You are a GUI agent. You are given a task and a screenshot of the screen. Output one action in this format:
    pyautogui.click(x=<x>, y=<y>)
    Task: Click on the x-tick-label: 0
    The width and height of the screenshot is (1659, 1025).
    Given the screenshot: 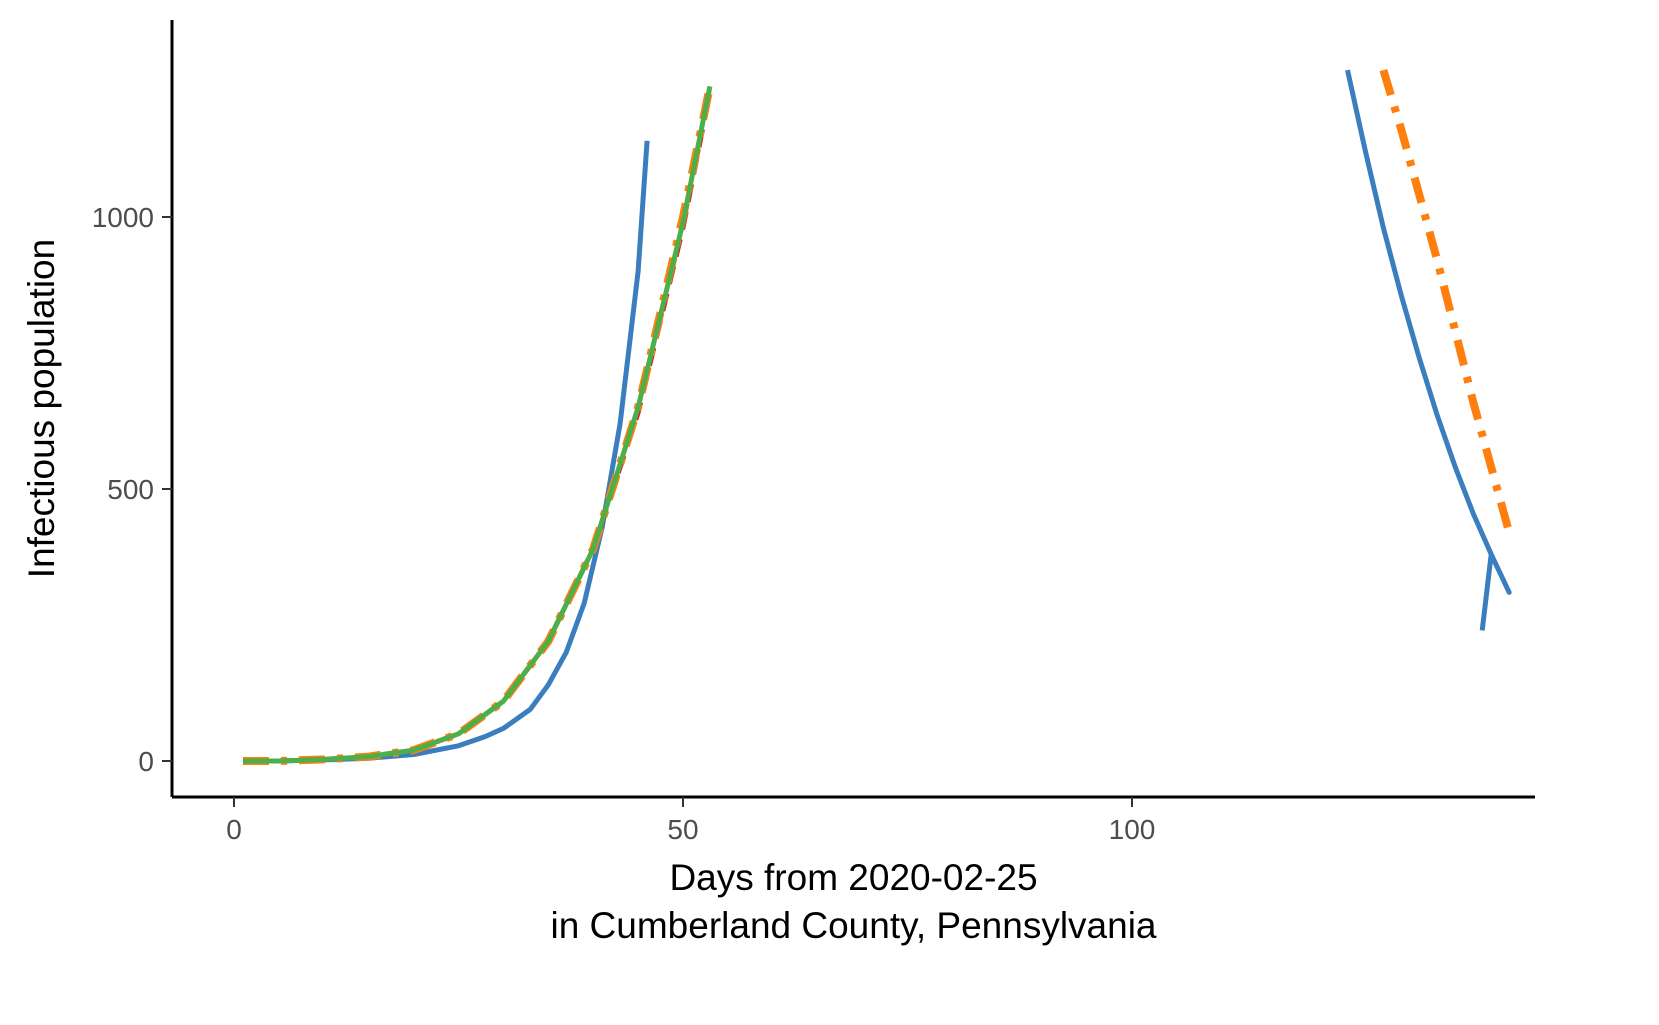 What is the action you would take?
    pyautogui.click(x=234, y=829)
    